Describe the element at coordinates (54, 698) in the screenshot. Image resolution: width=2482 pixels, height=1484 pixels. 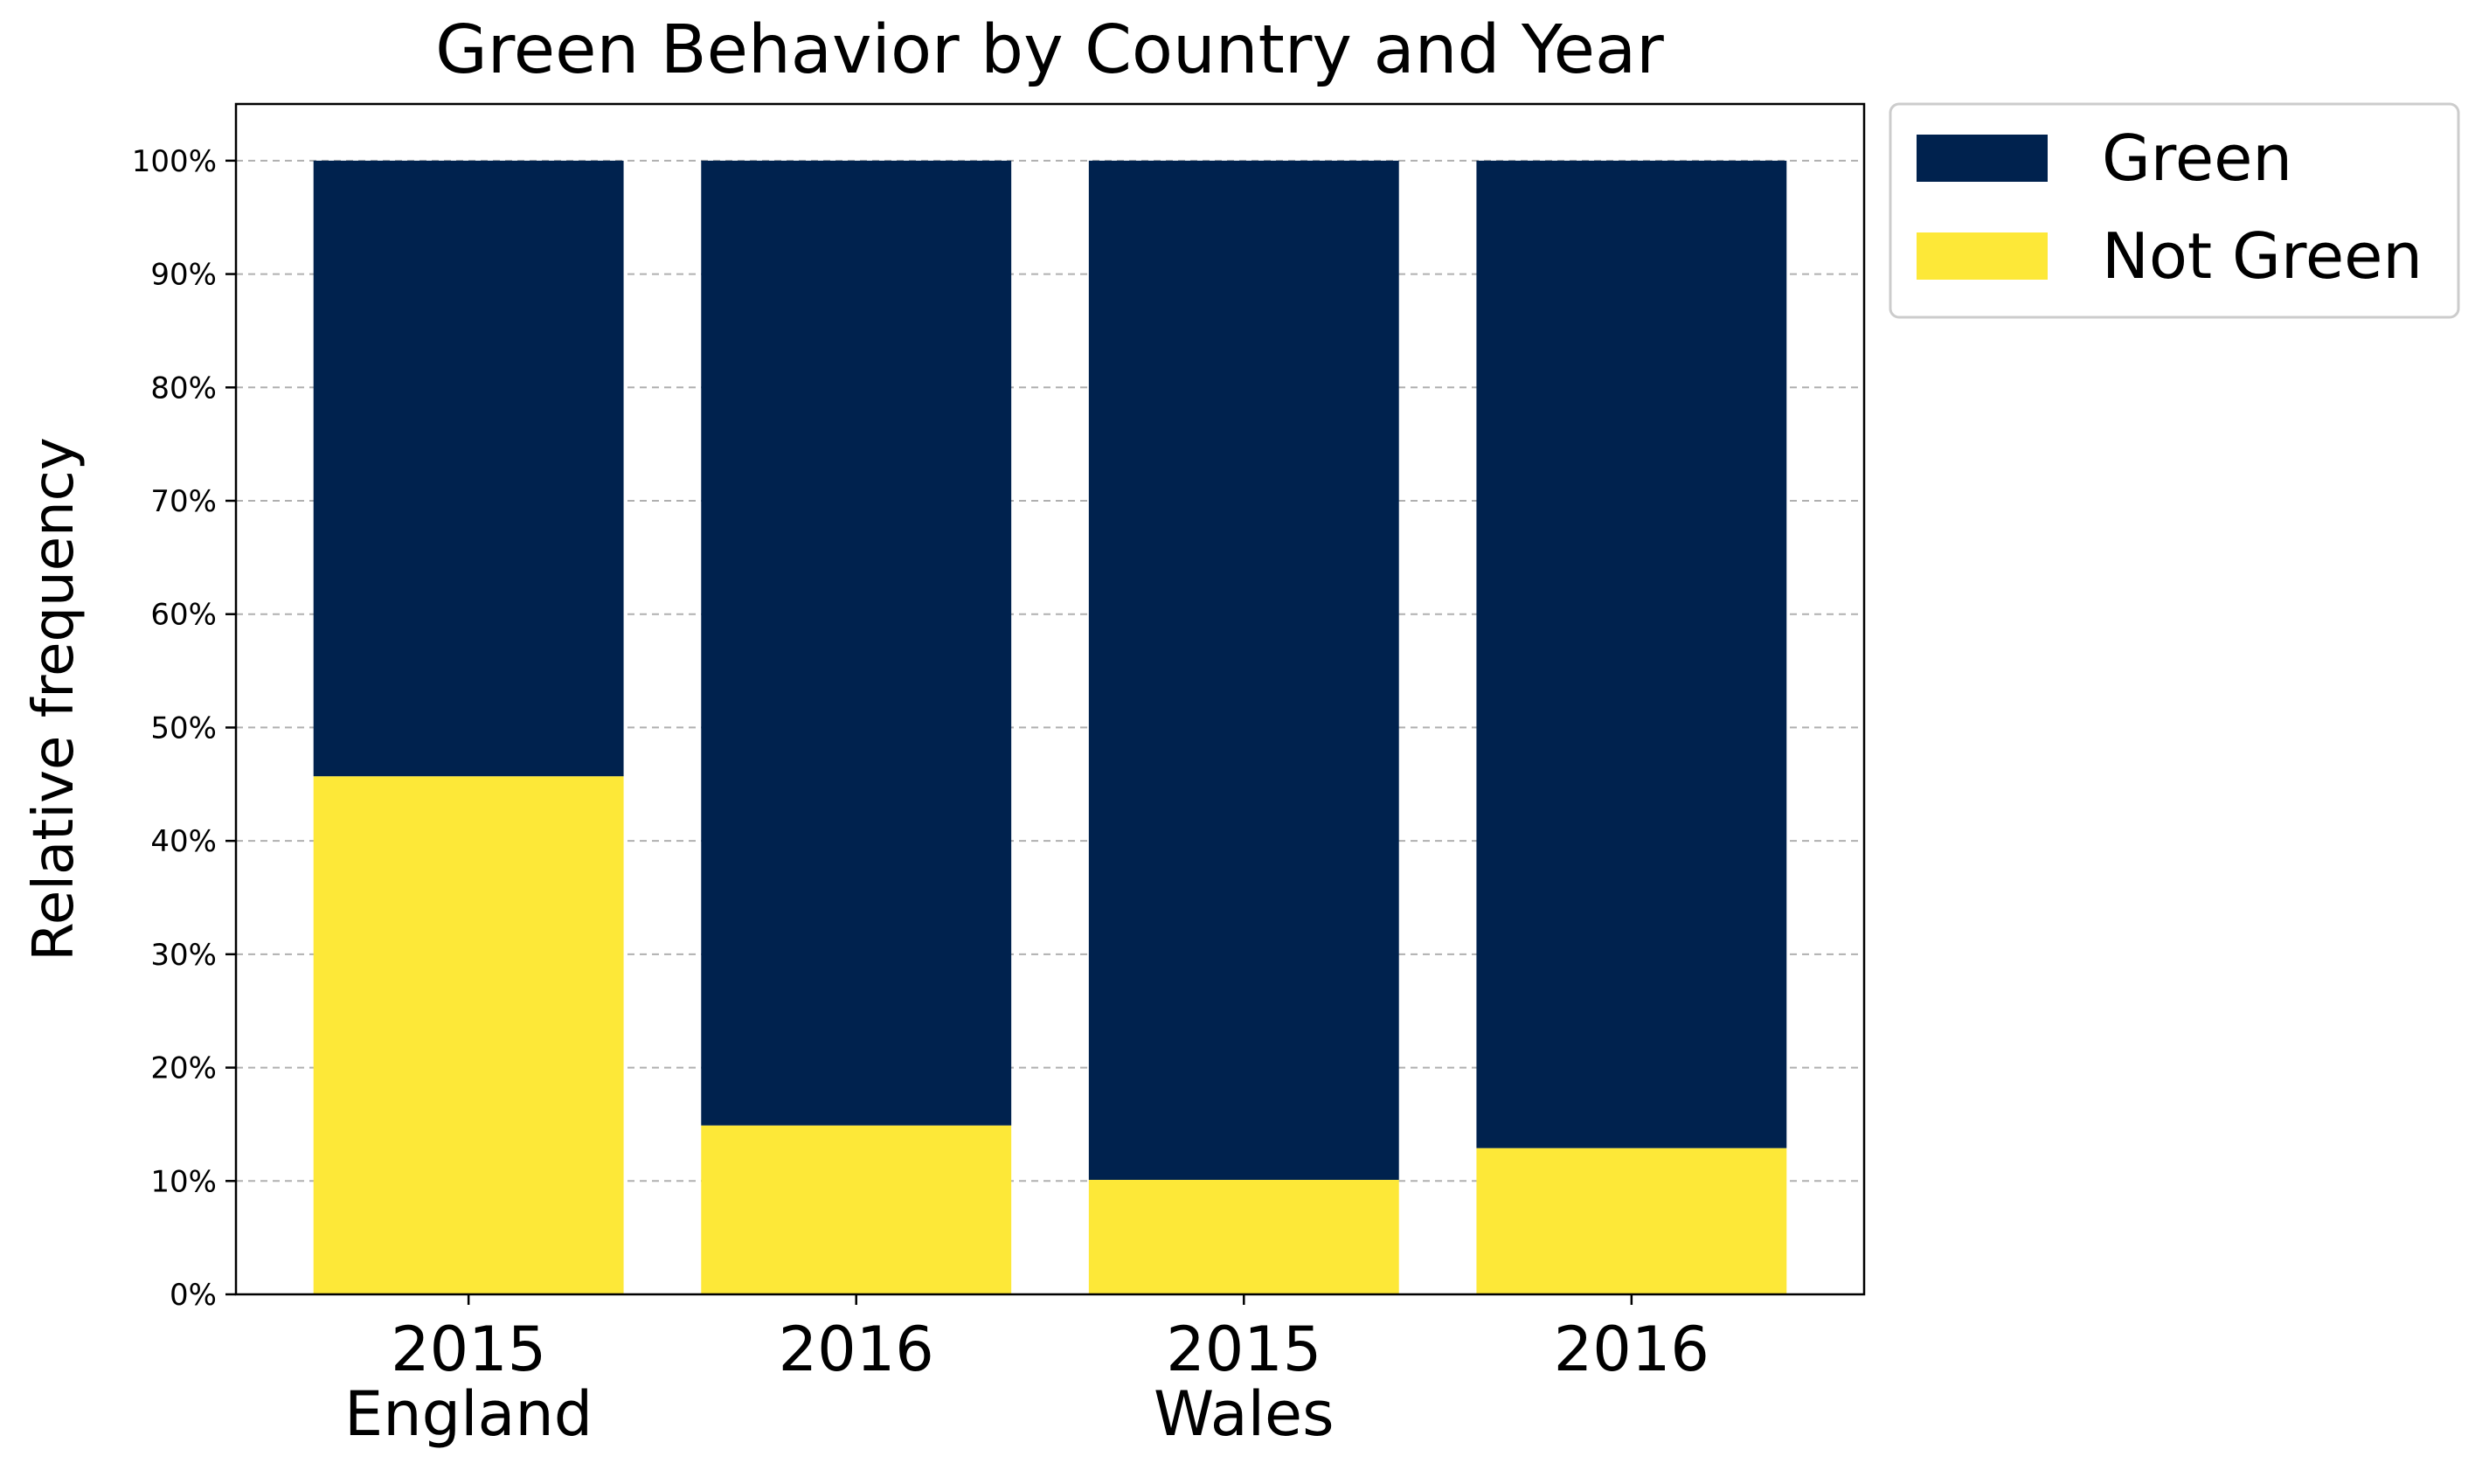
I see `y-axis-label: Relative frequency` at that location.